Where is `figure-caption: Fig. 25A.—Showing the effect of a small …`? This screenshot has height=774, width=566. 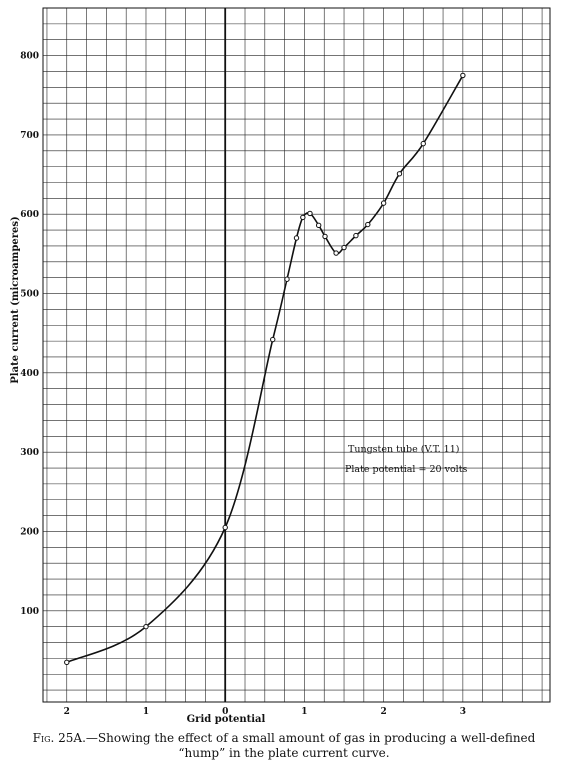
figure-caption: Fig. 25A.—Showing the effect of a small … is located at coordinates (284, 746).